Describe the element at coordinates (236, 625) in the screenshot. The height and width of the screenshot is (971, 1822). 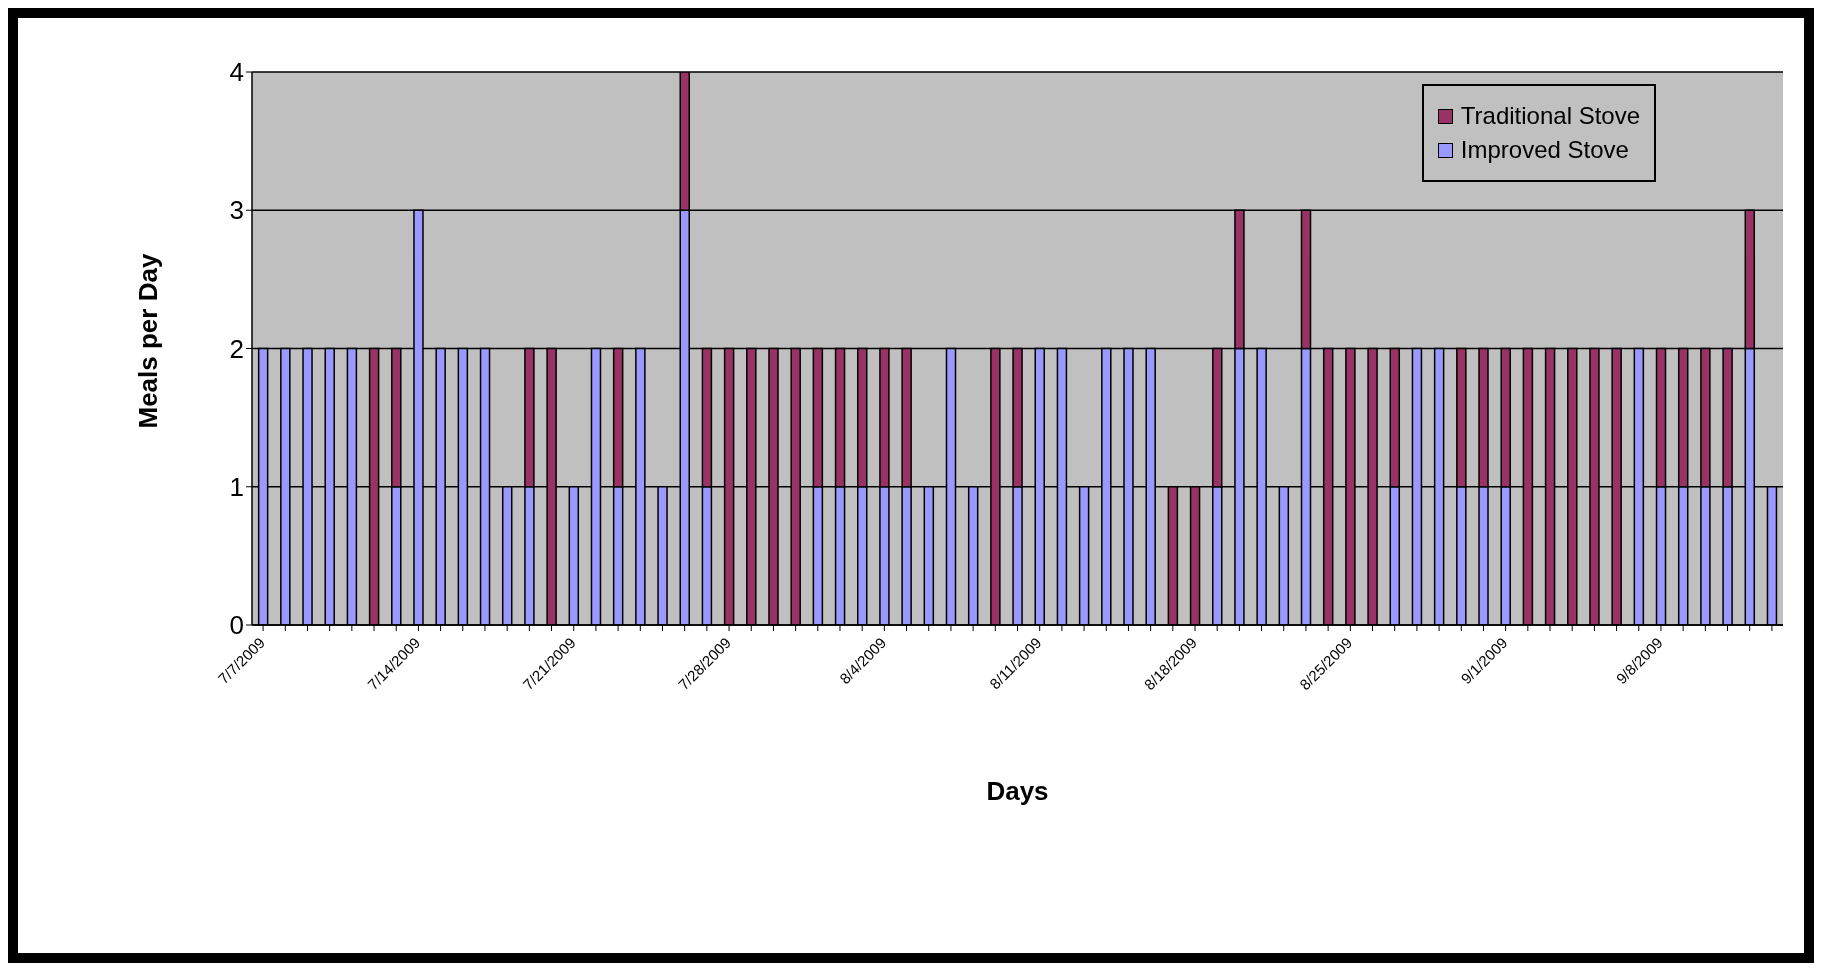
I see `y-tick-label: 0` at that location.